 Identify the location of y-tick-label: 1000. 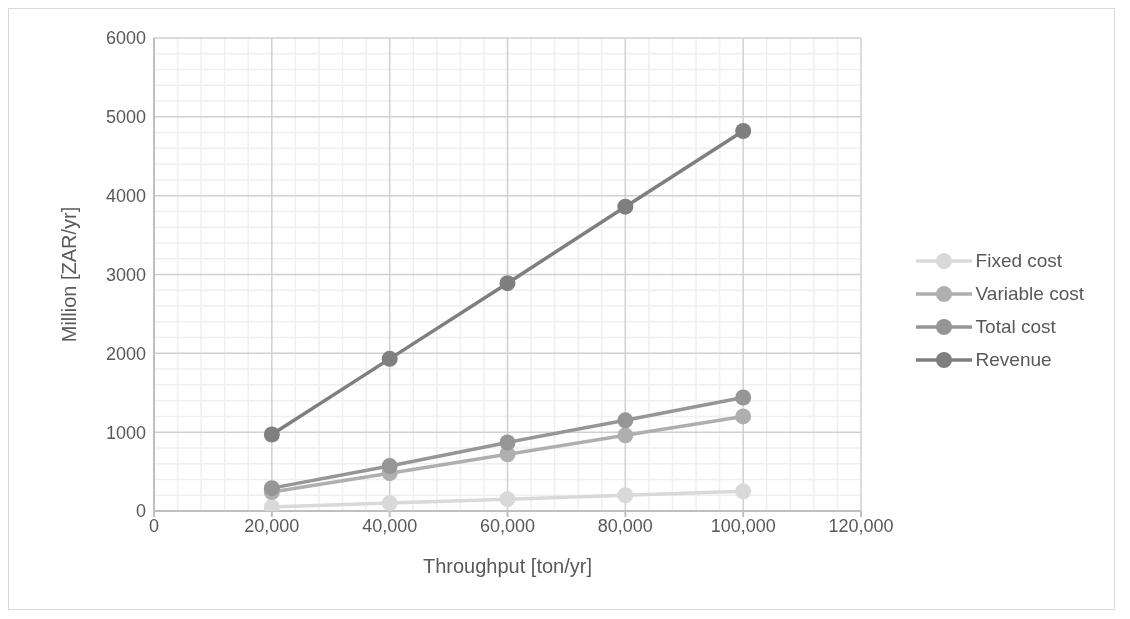
(125, 432).